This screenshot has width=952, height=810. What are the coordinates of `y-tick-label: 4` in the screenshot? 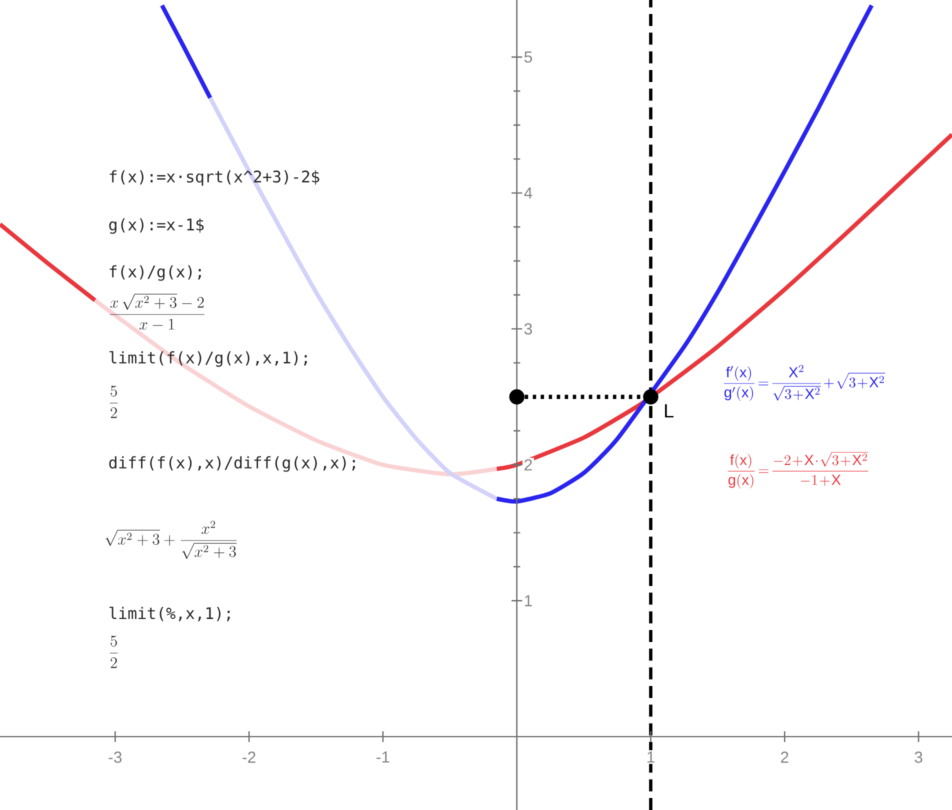 It's located at (528, 192).